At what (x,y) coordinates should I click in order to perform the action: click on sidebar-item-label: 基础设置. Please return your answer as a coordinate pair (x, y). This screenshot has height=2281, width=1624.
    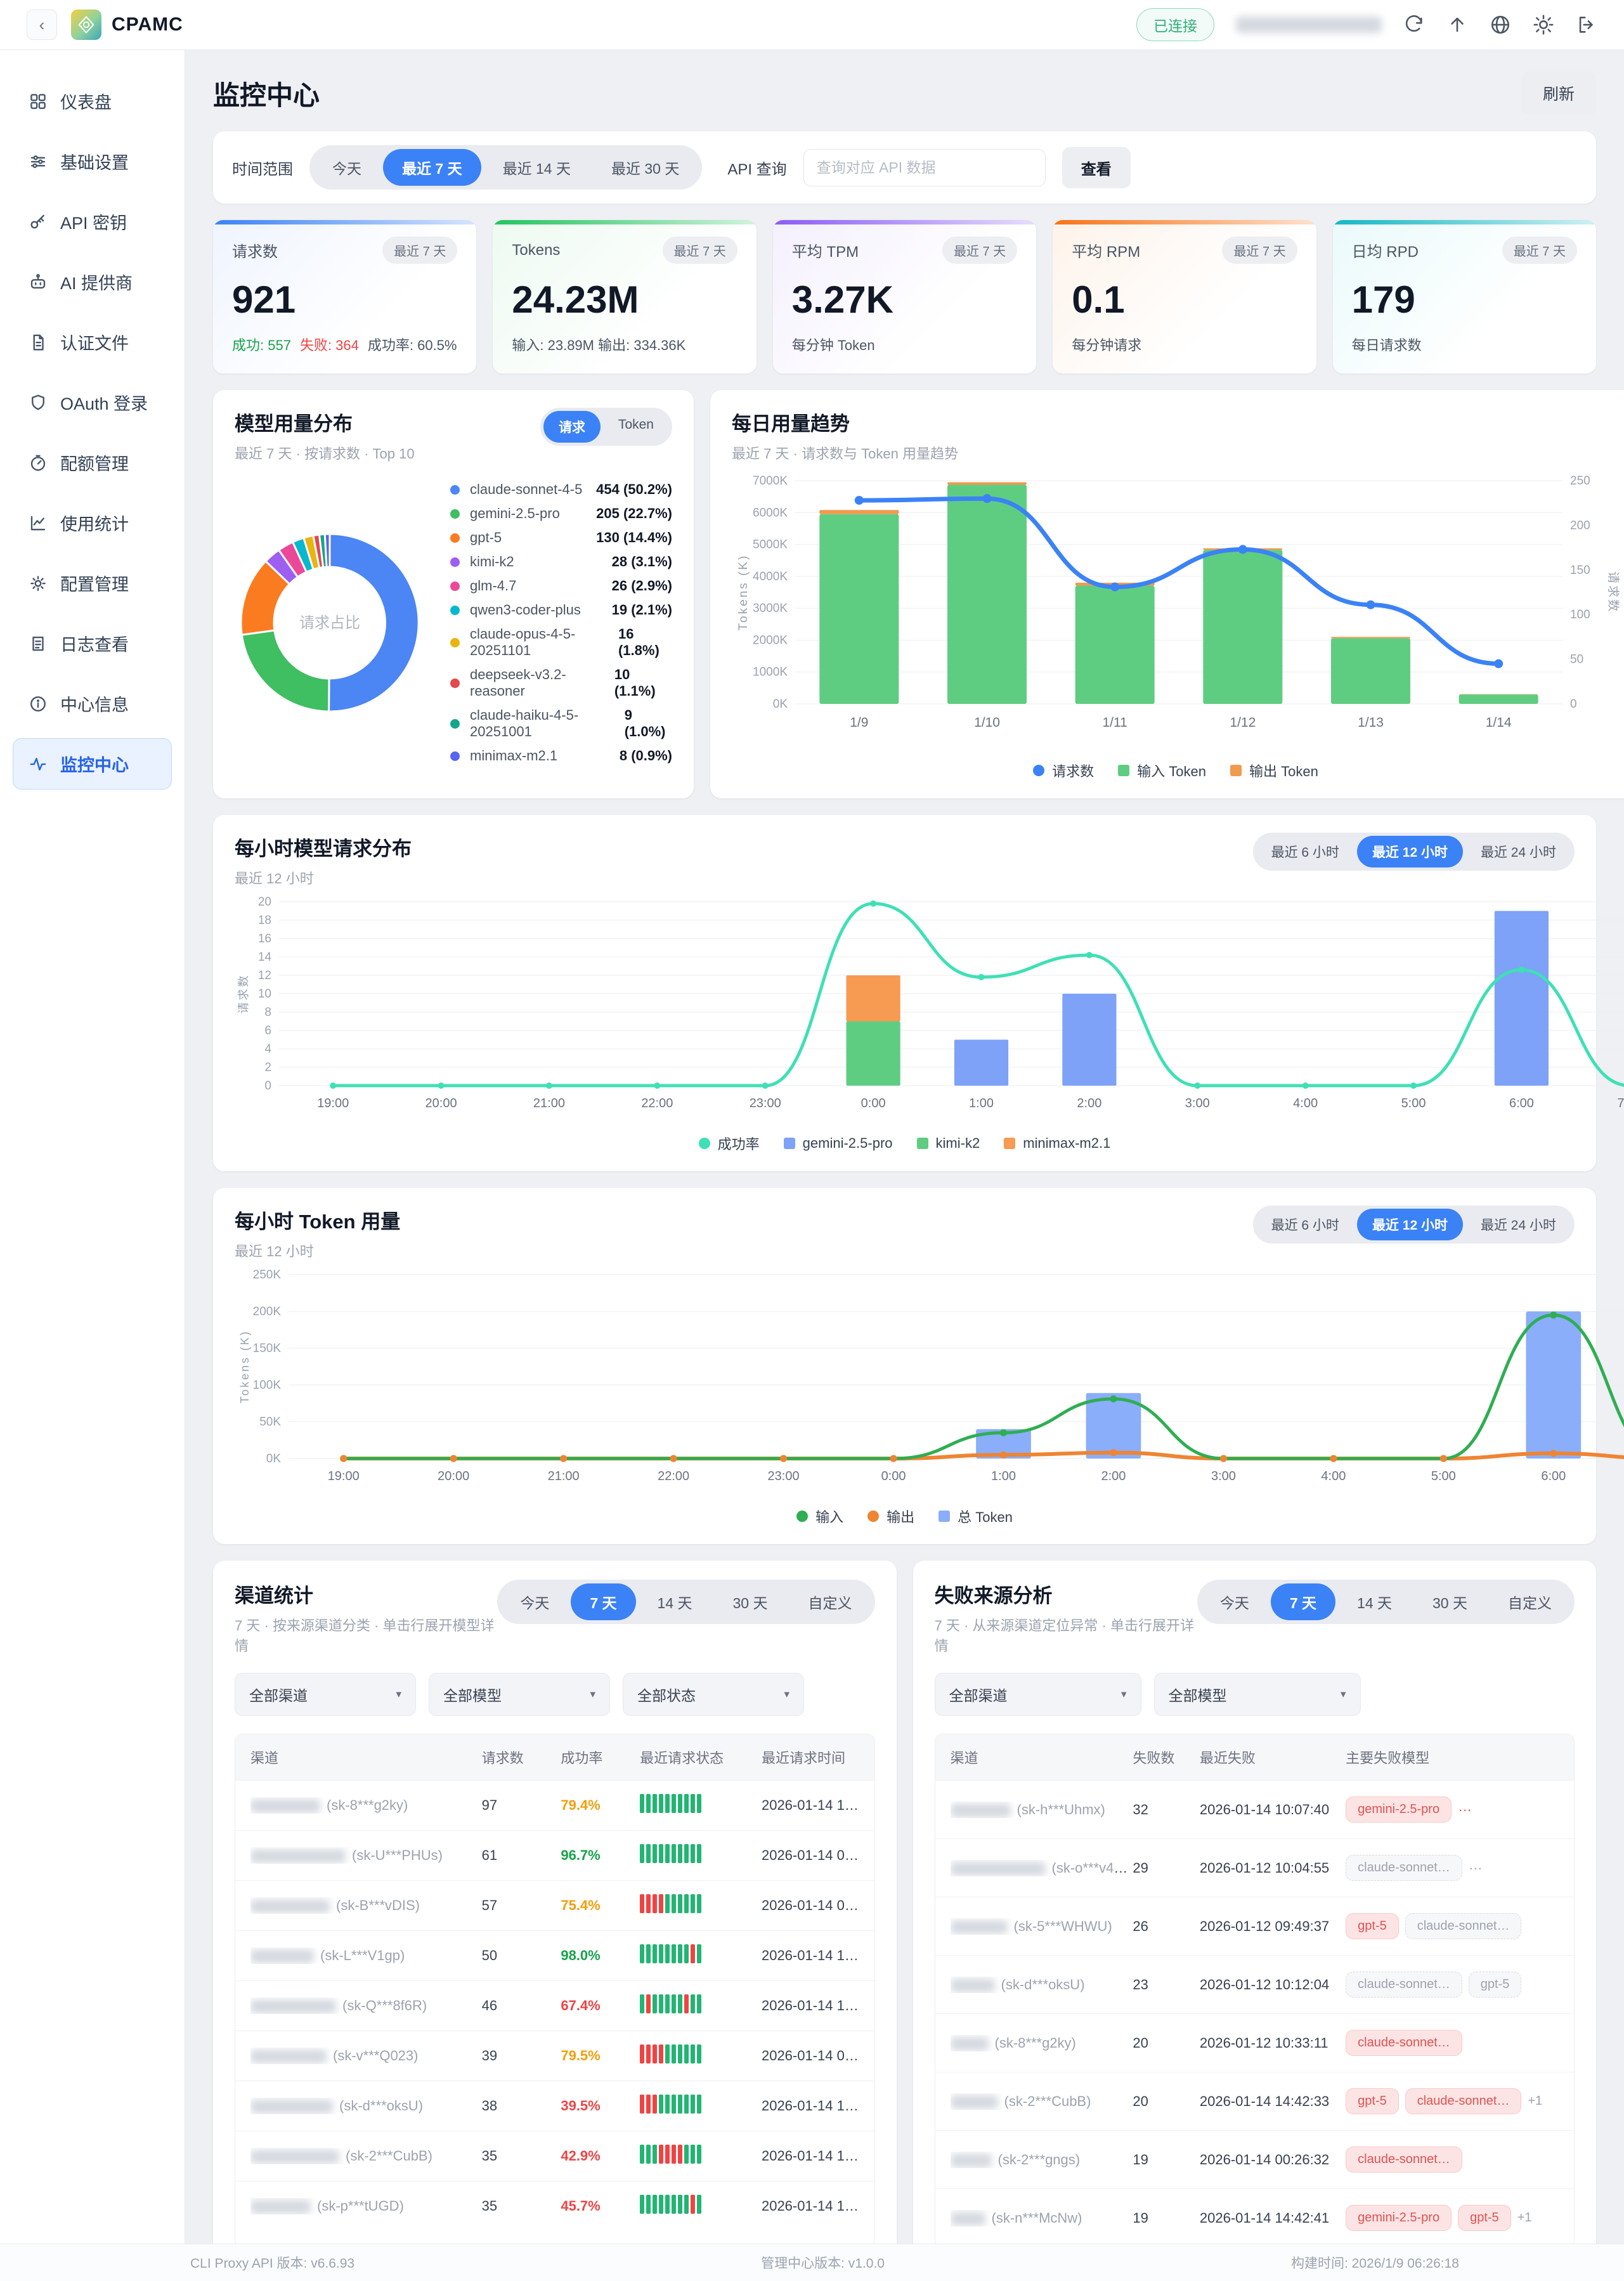
    Looking at the image, I should click on (95, 162).